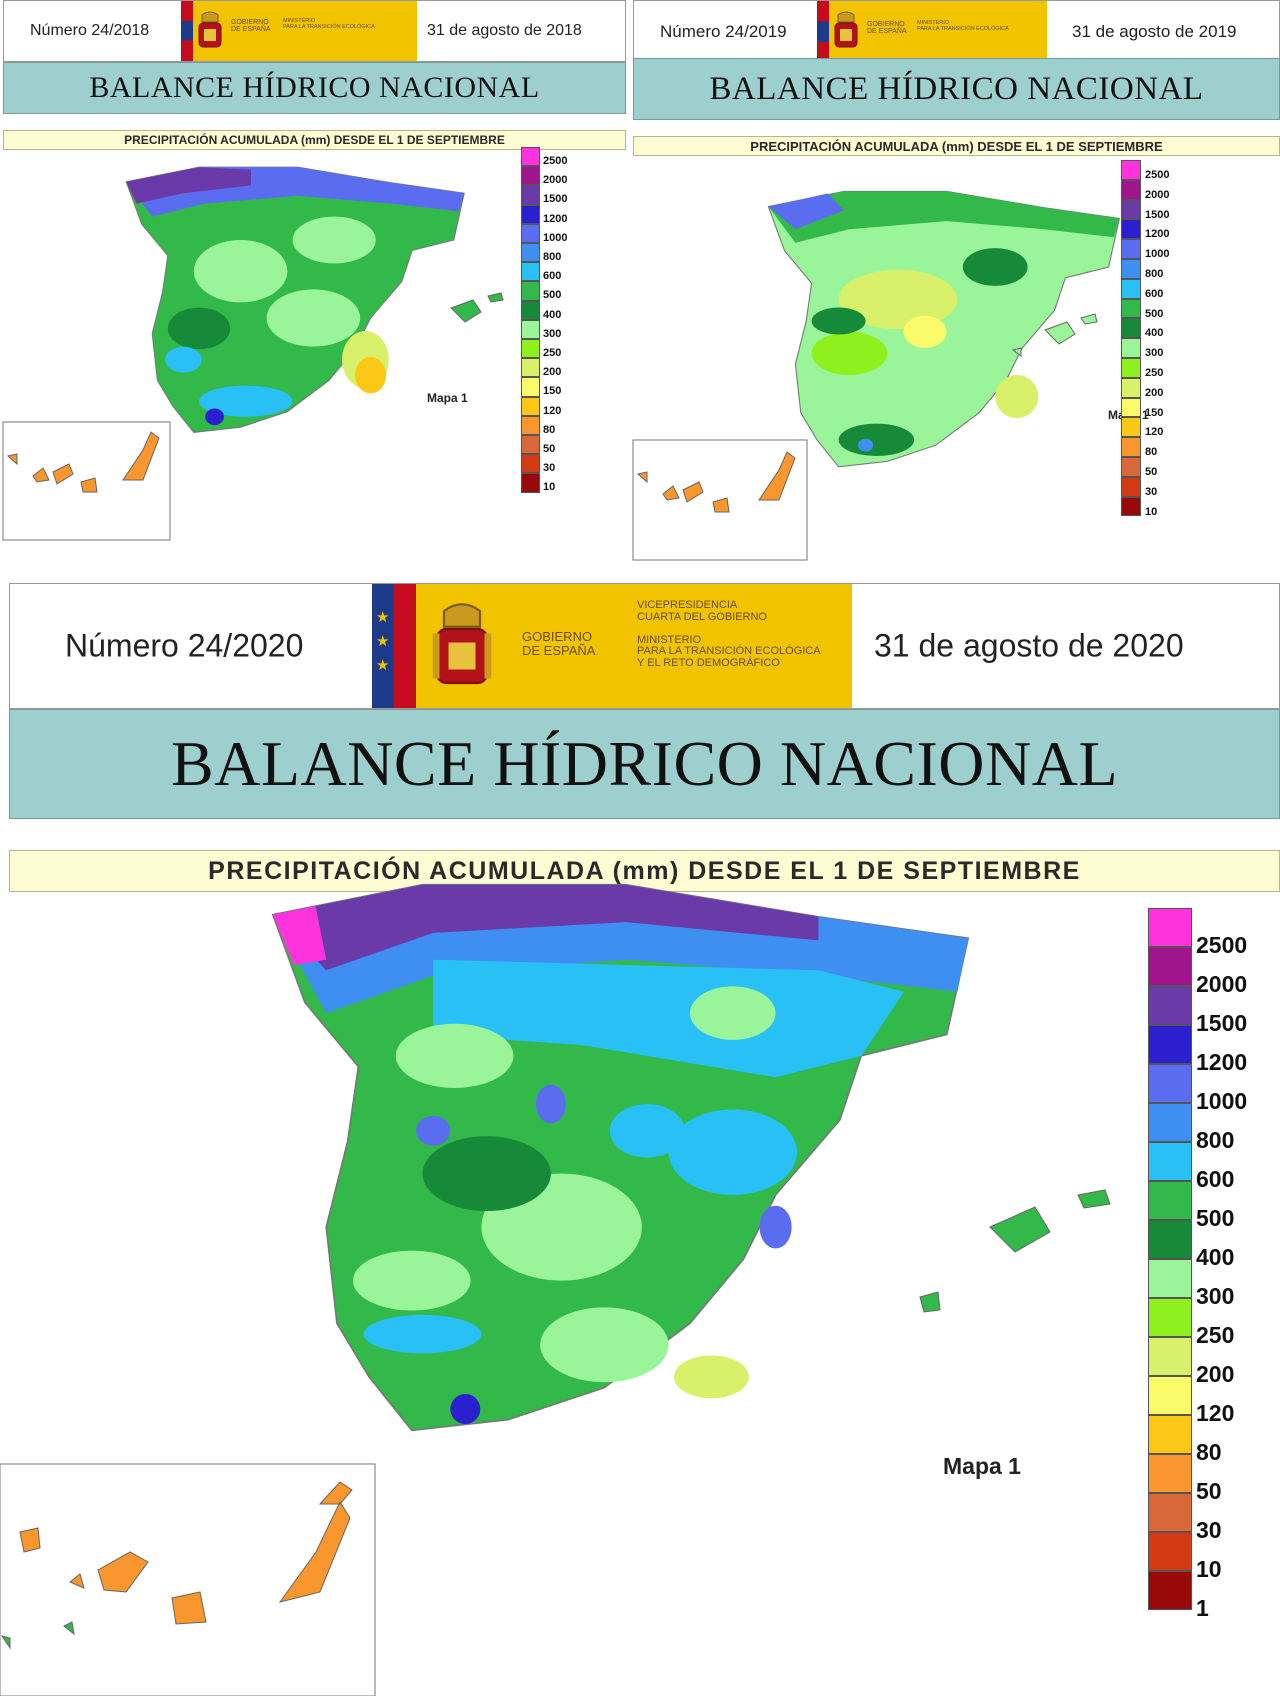 The width and height of the screenshot is (1280, 1696). Describe the element at coordinates (383, 641) in the screenshot. I see `eu-stars-icon: ★ ★ ★` at that location.